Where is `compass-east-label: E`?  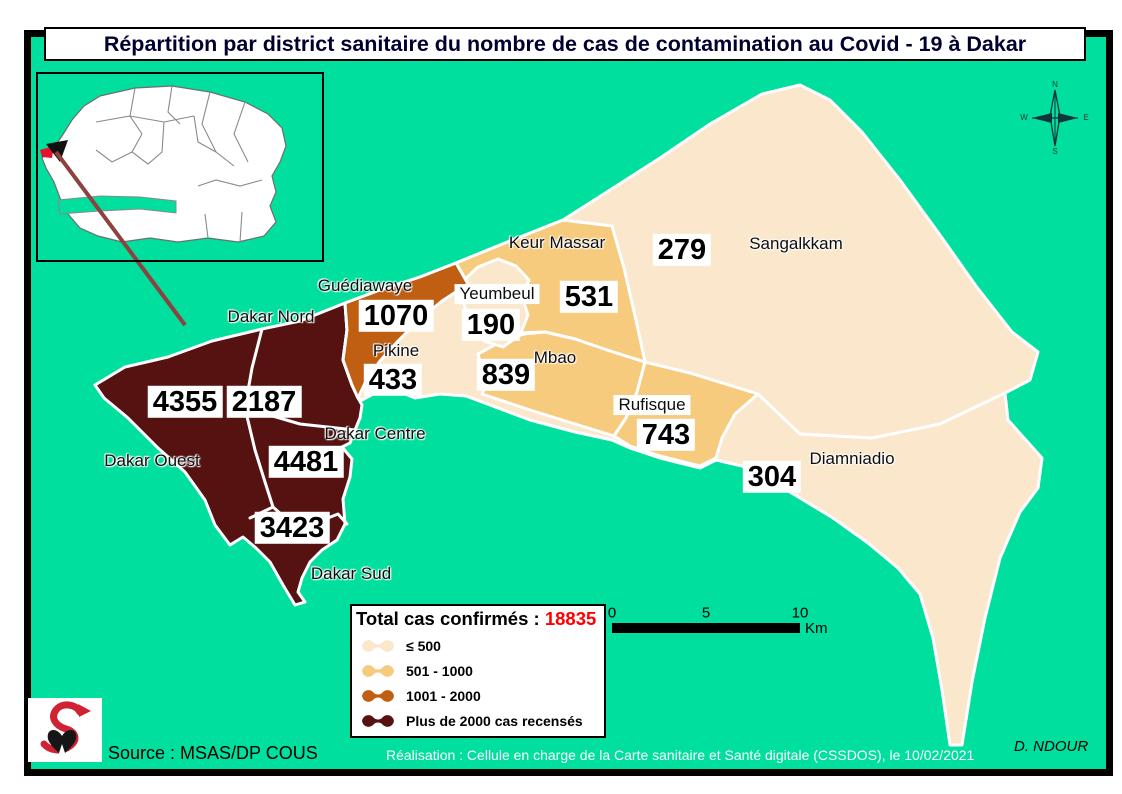
compass-east-label: E is located at coordinates (1086, 117).